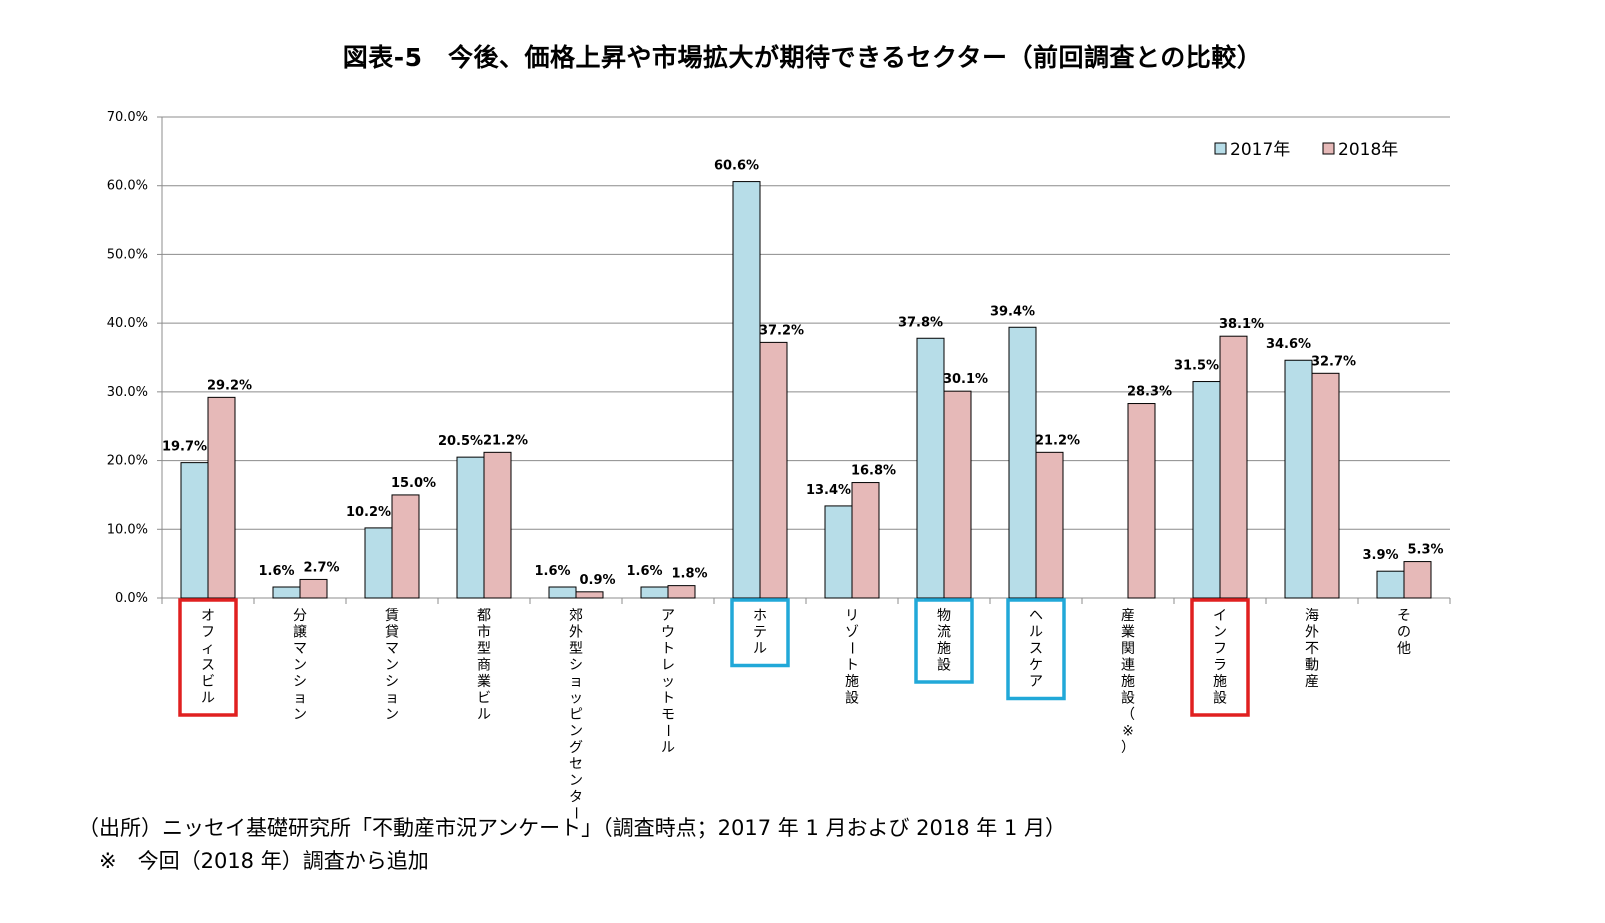  What do you see at coordinates (576, 715) in the screenshot?
I see `category-label-char: ピ` at bounding box center [576, 715].